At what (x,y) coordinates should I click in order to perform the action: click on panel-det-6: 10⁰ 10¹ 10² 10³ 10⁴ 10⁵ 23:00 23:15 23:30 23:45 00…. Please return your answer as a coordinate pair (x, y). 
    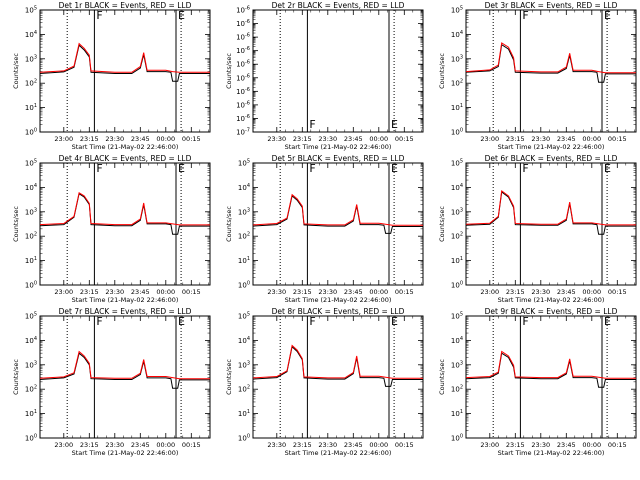
    Looking at the image, I should click on (537, 229).